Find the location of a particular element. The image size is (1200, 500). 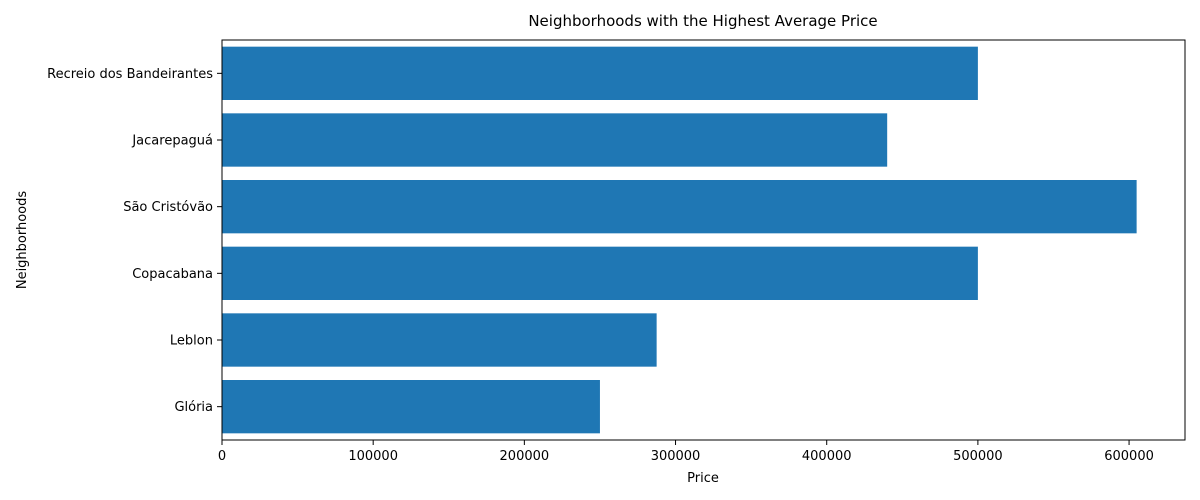

y-tick-label-1: Jacarepaguá is located at coordinates (172, 141).